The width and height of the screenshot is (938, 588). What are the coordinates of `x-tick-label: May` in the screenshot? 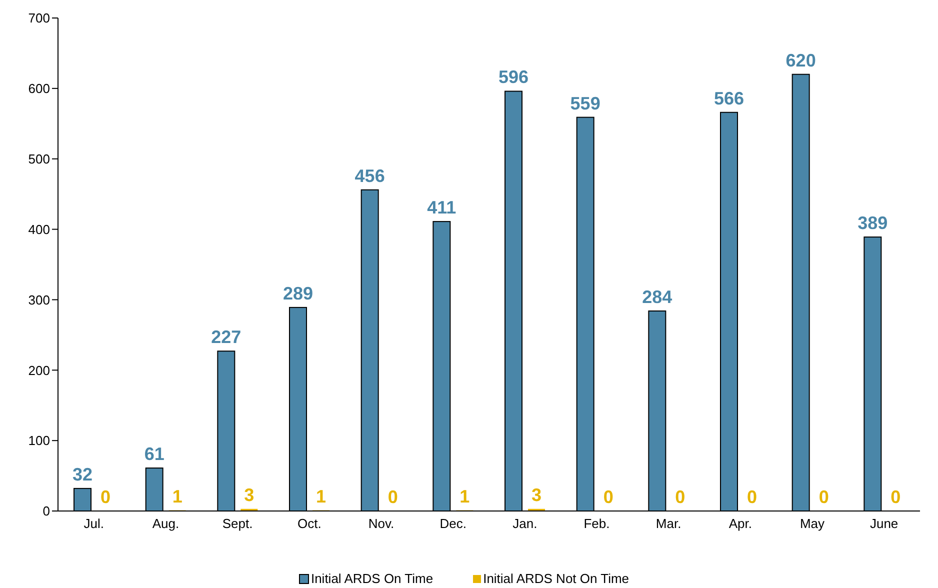 It's located at (813, 524).